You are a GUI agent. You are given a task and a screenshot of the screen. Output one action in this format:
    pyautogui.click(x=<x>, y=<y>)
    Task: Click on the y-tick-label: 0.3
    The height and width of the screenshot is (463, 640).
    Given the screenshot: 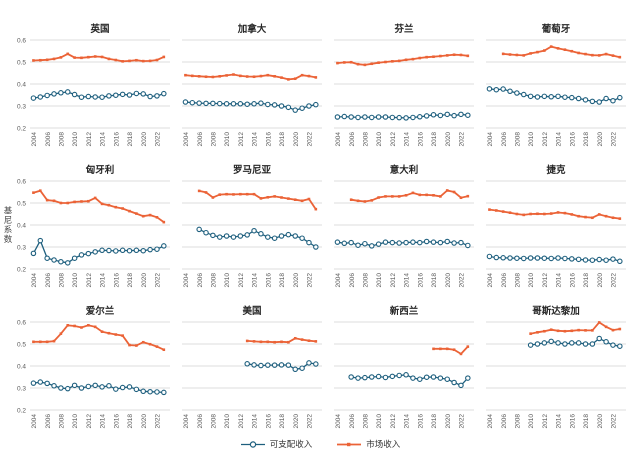 What is the action you would take?
    pyautogui.click(x=21, y=106)
    